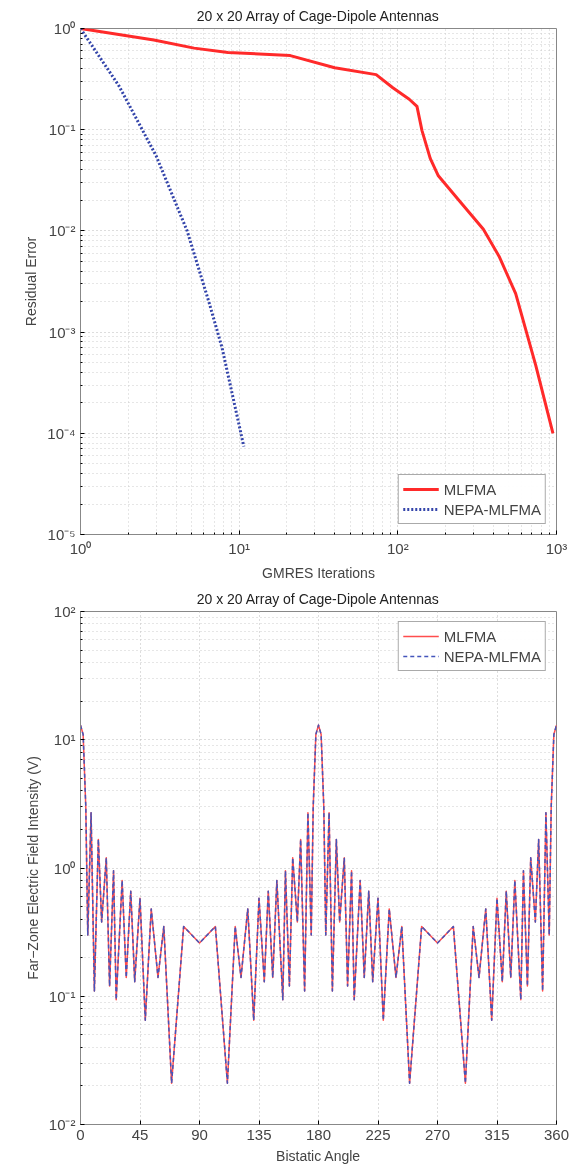 Image resolution: width=576 pixels, height=1166 pixels. I want to click on x-tick-label: 45, so click(140, 1134).